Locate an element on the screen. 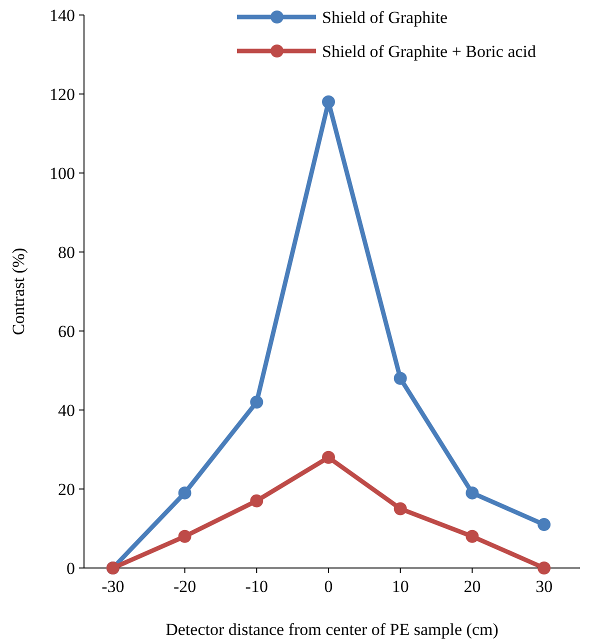 This screenshot has height=643, width=591. x-tick-label: 20 is located at coordinates (472, 586).